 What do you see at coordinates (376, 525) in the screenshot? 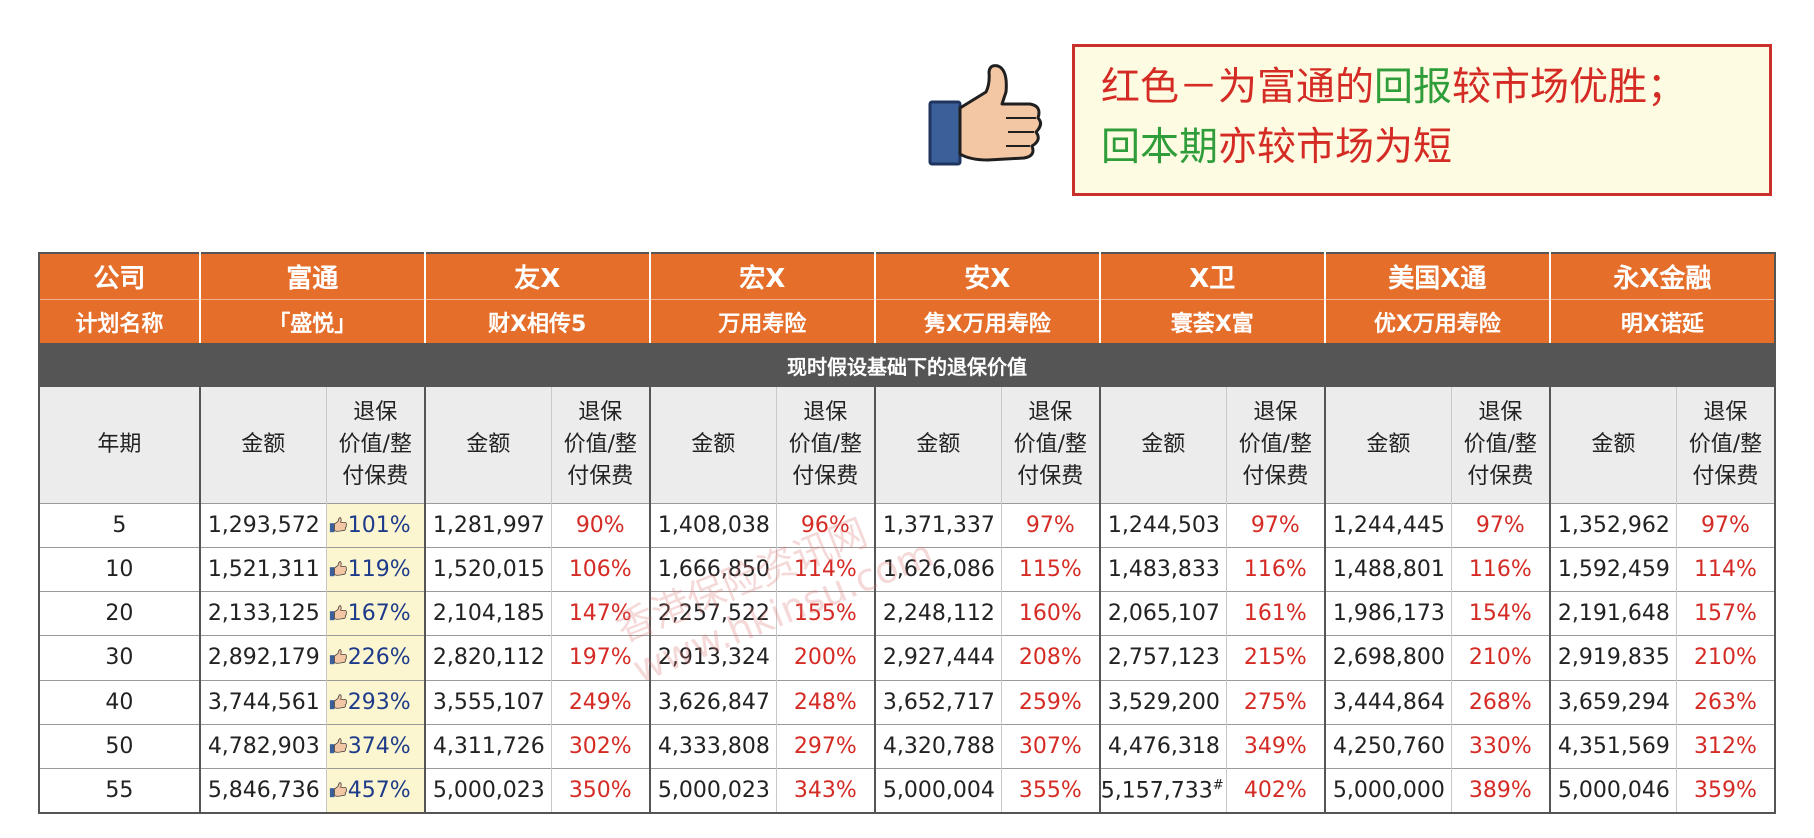
I see `ratio-cell: 101%` at bounding box center [376, 525].